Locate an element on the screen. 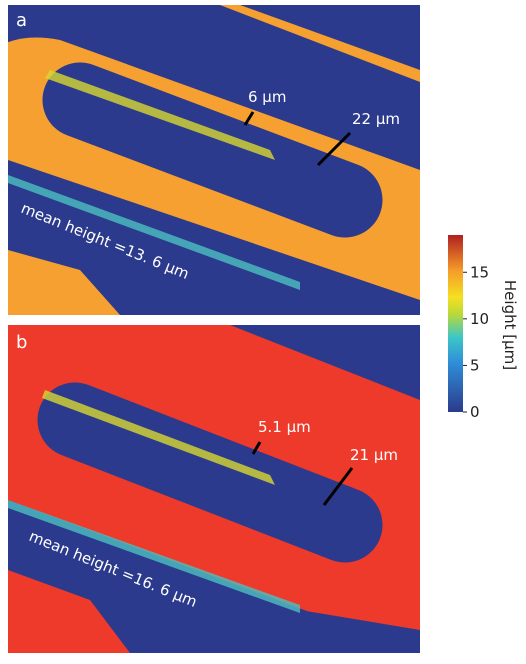 The height and width of the screenshot is (664, 526). annotation: 5.1 µm is located at coordinates (284, 427).